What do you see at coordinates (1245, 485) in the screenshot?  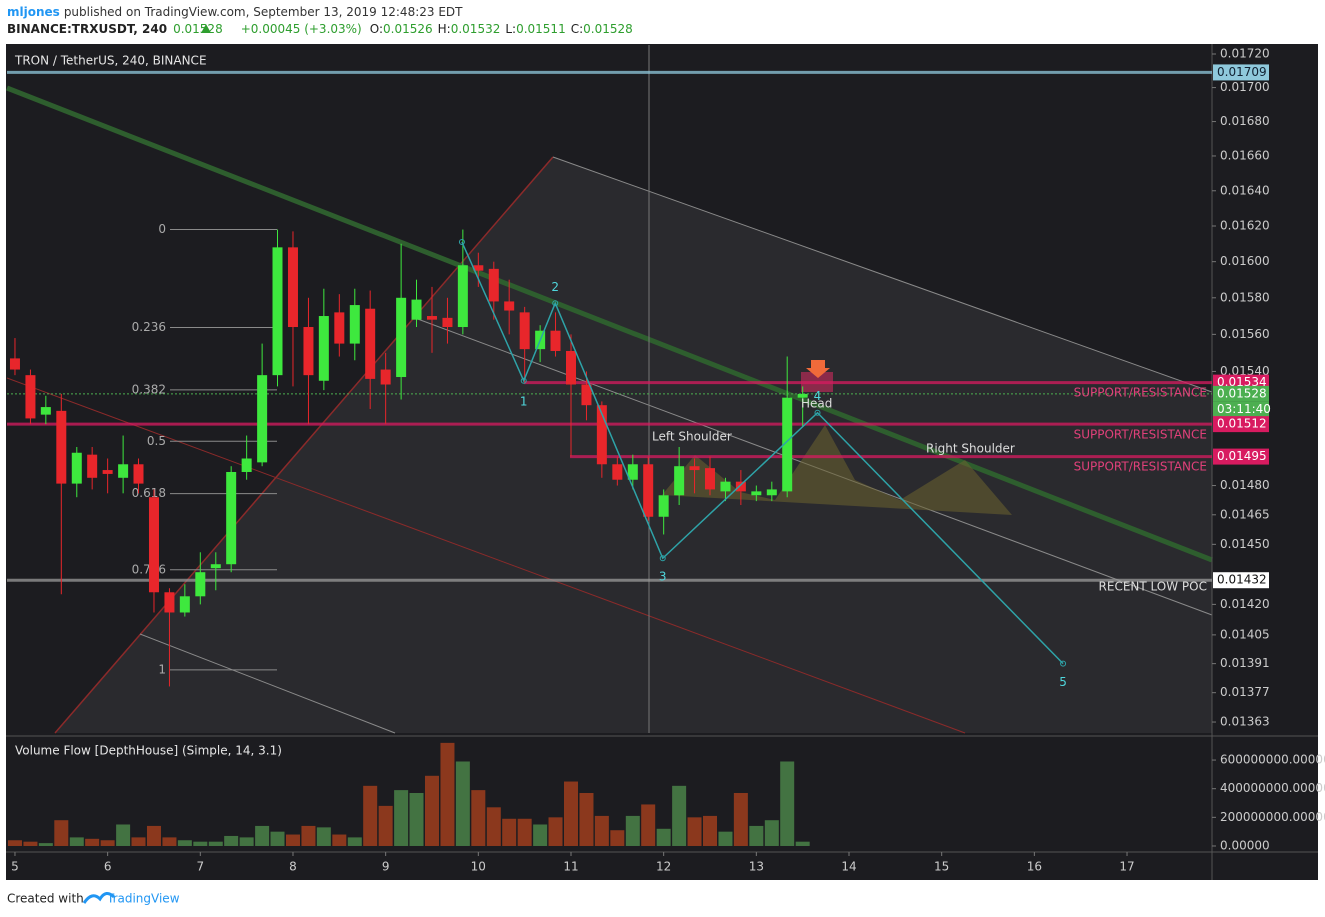 I see `y-tick-label: 0.01480` at bounding box center [1245, 485].